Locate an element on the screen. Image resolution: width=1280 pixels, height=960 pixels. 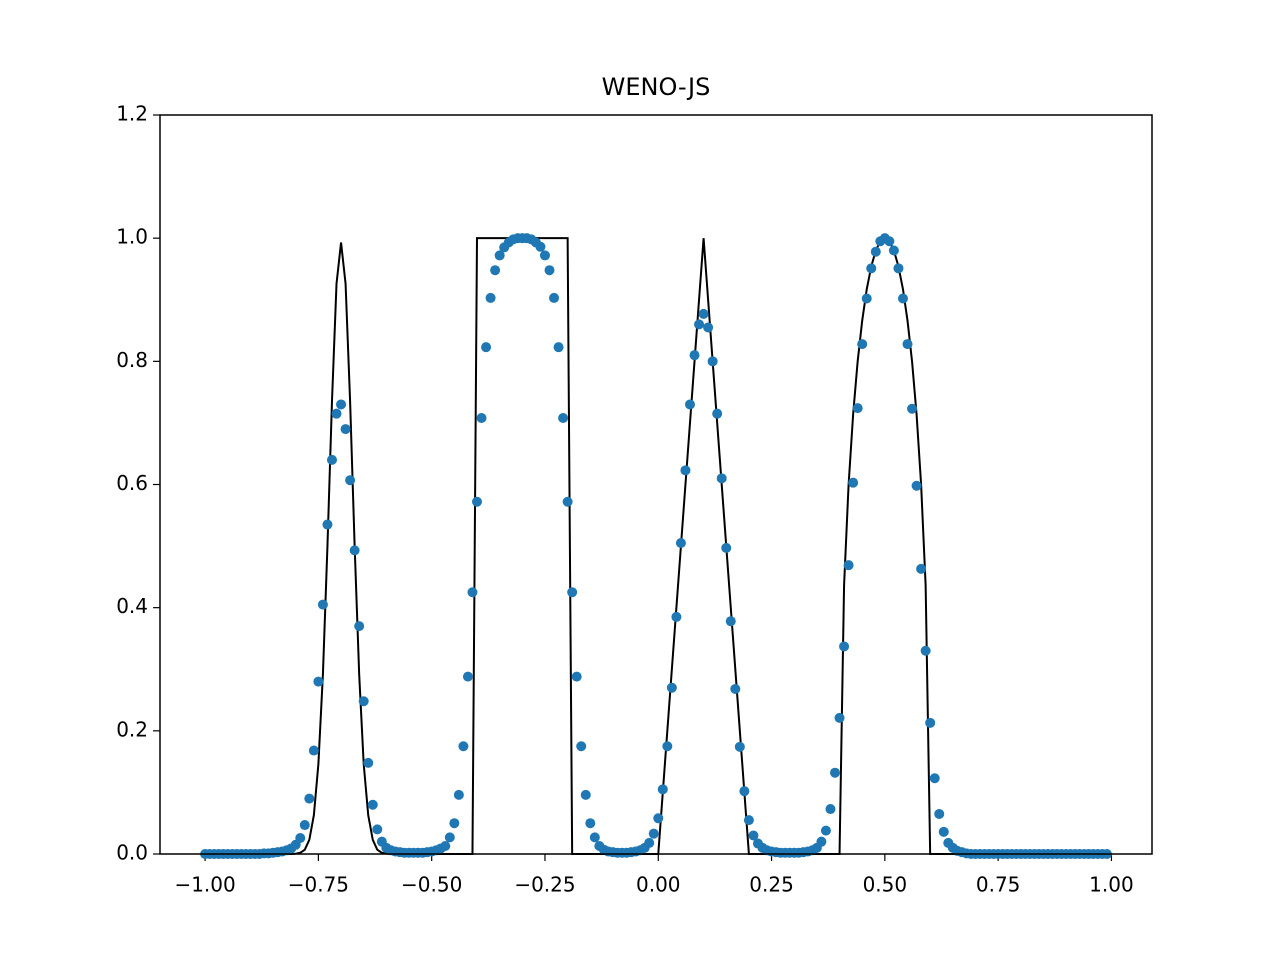
y-tick-label: 0.4 is located at coordinates (132, 606).